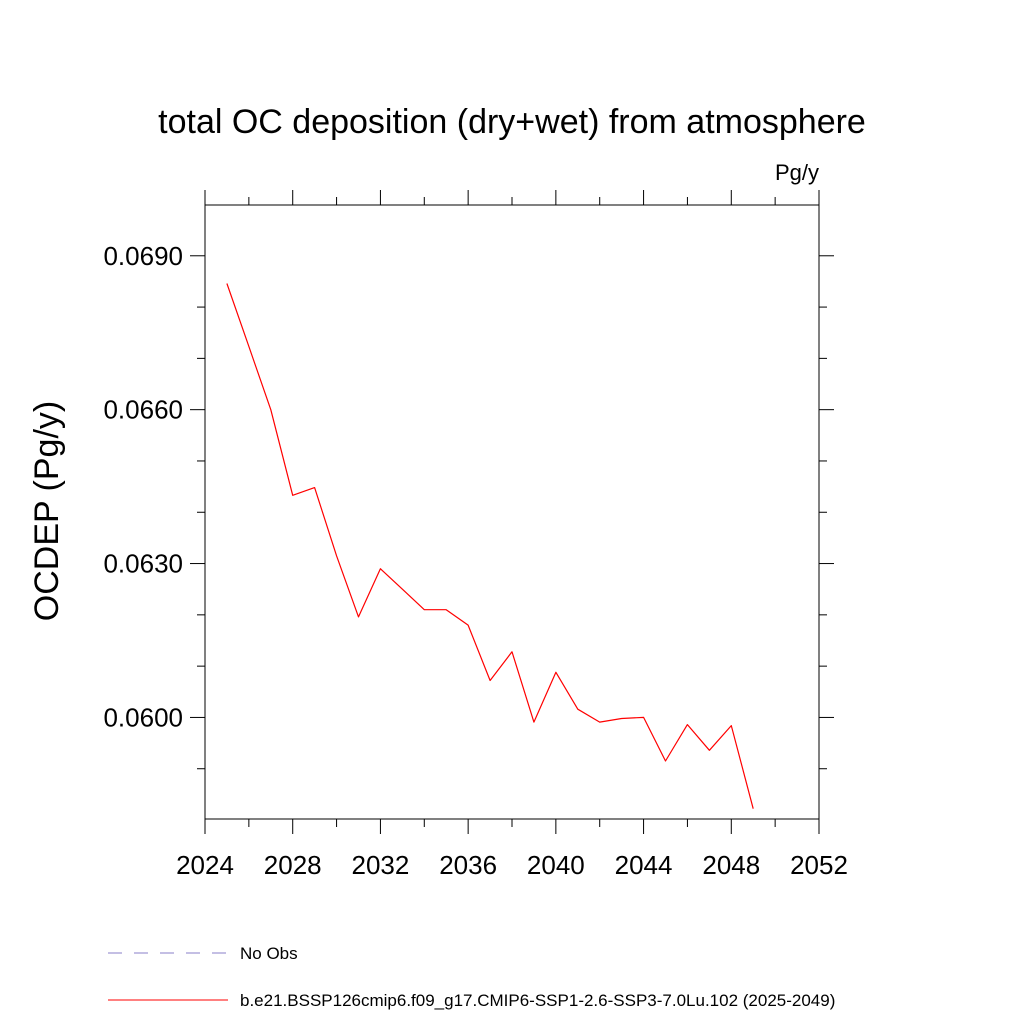  What do you see at coordinates (819, 865) in the screenshot?
I see `x-tick-label: 2052` at bounding box center [819, 865].